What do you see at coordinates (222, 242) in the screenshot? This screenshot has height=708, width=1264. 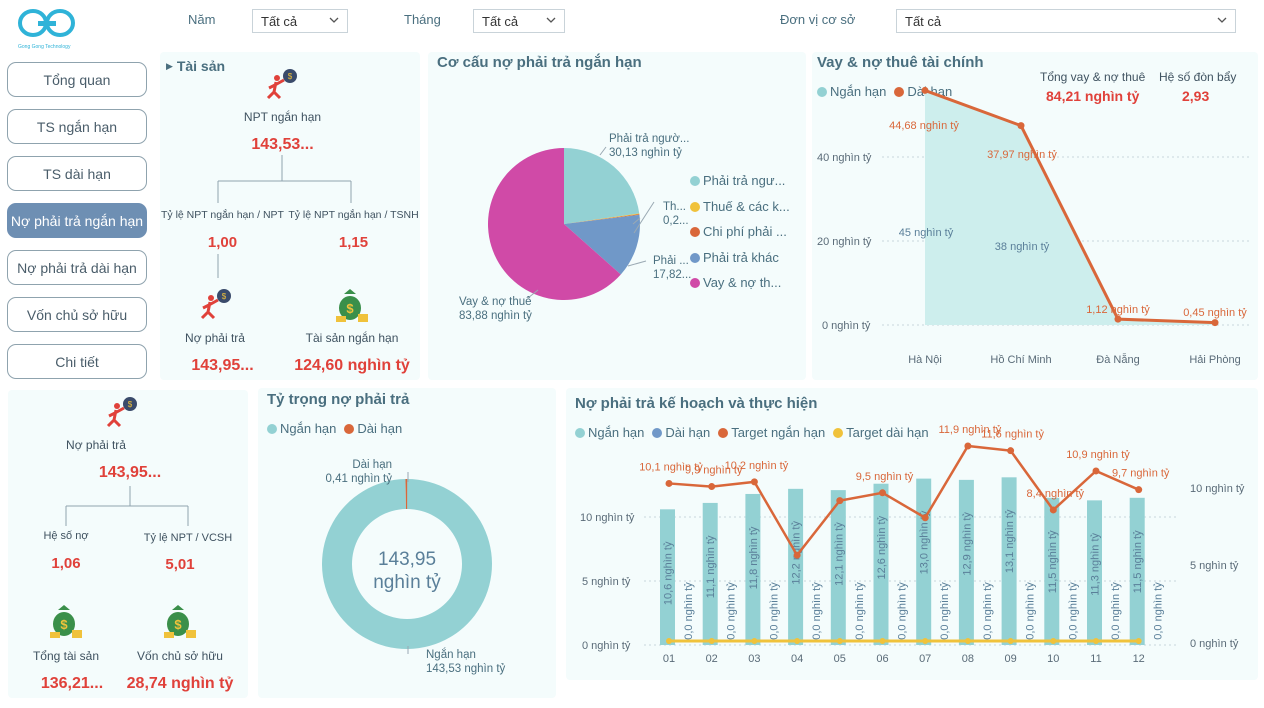 I see `ratio1-value: 1,00` at bounding box center [222, 242].